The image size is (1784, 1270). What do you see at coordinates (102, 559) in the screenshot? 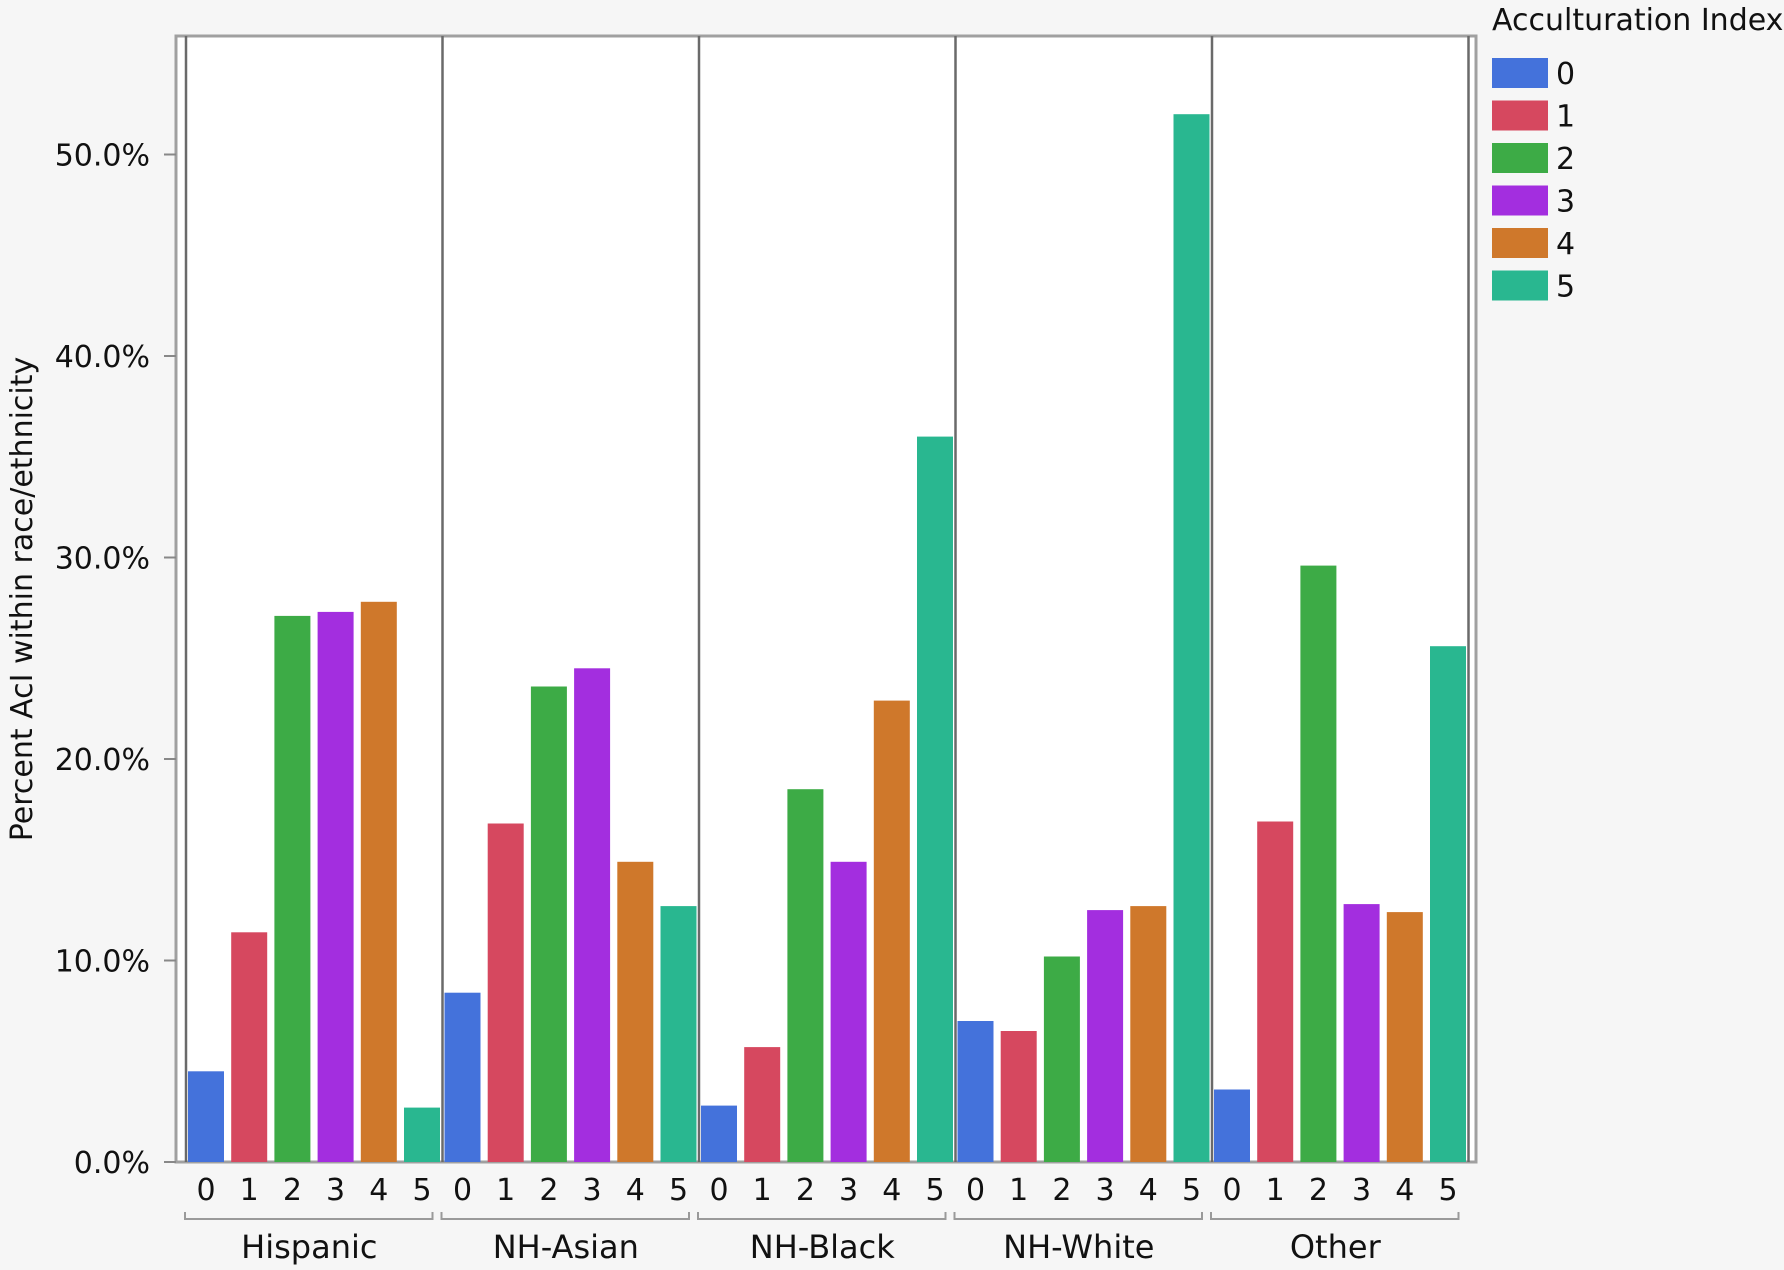
I see `y-tick-label: 30.0%` at bounding box center [102, 559].